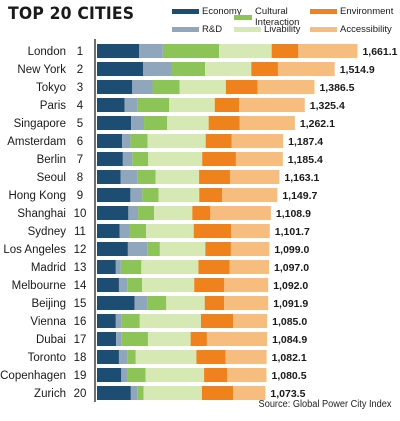 The height and width of the screenshot is (421, 400). Describe the element at coordinates (80, 340) in the screenshot. I see `rank-label: 17` at that location.